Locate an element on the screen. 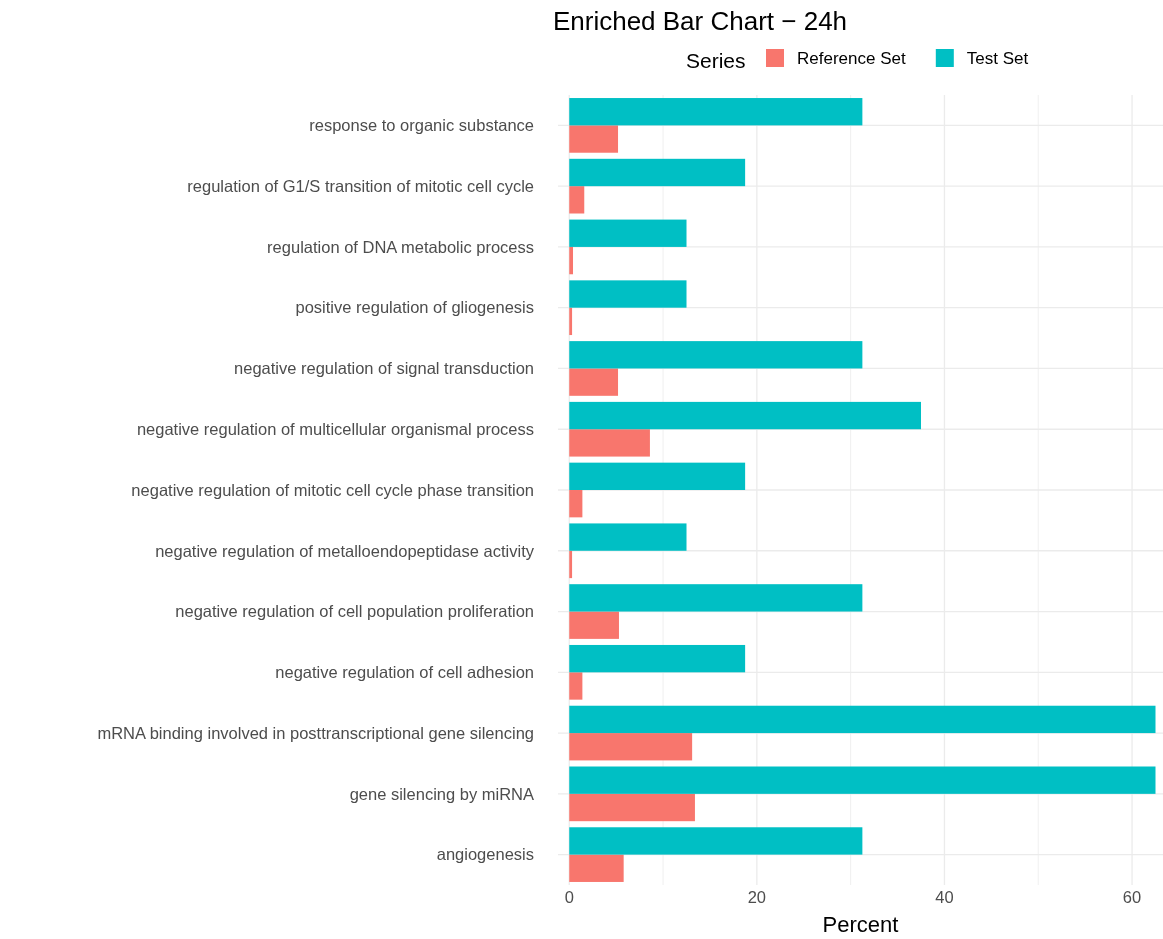 The height and width of the screenshot is (939, 1163). y-tick-label: negative regulation of cell population proliferation is located at coordinates (354, 611).